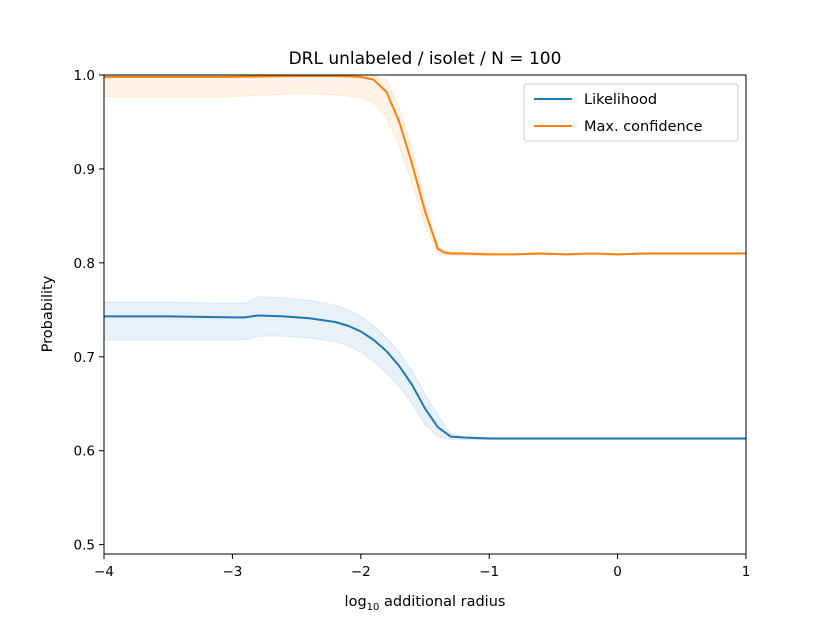 Image resolution: width=830 pixels, height=623 pixels. What do you see at coordinates (422, 567) in the screenshot?
I see `x-axis-ticks: −4 −3 −2 −1 0 1` at bounding box center [422, 567].